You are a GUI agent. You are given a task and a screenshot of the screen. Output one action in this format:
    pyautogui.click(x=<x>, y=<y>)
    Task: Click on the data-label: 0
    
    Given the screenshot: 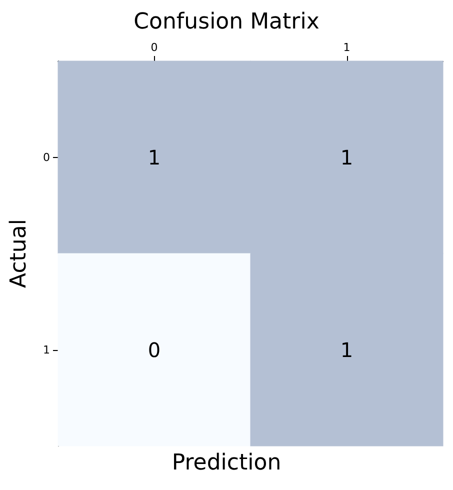 What is the action you would take?
    pyautogui.click(x=154, y=350)
    